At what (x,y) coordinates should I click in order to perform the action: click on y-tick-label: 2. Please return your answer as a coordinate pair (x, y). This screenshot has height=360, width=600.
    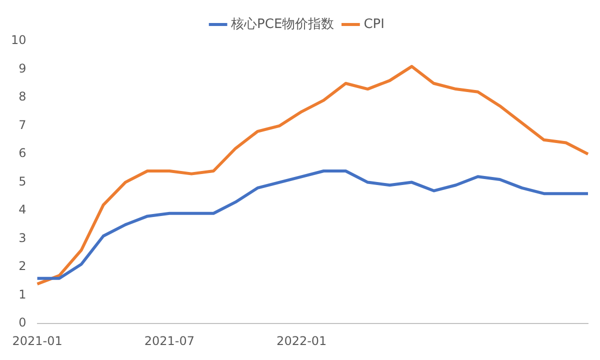
    Looking at the image, I should click on (22, 266).